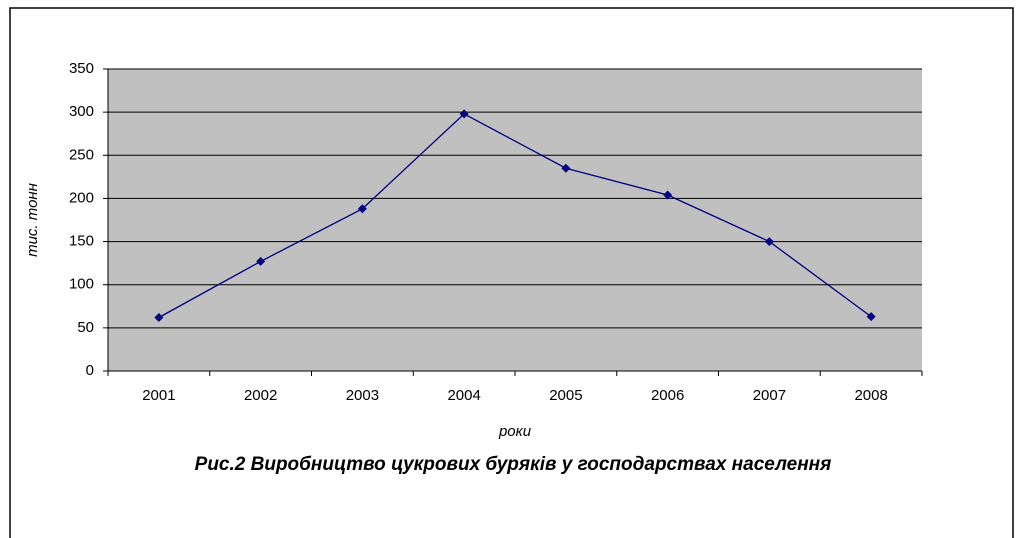 This screenshot has height=538, width=1024. Describe the element at coordinates (667, 395) in the screenshot. I see `x-tick-label: 2006` at that location.